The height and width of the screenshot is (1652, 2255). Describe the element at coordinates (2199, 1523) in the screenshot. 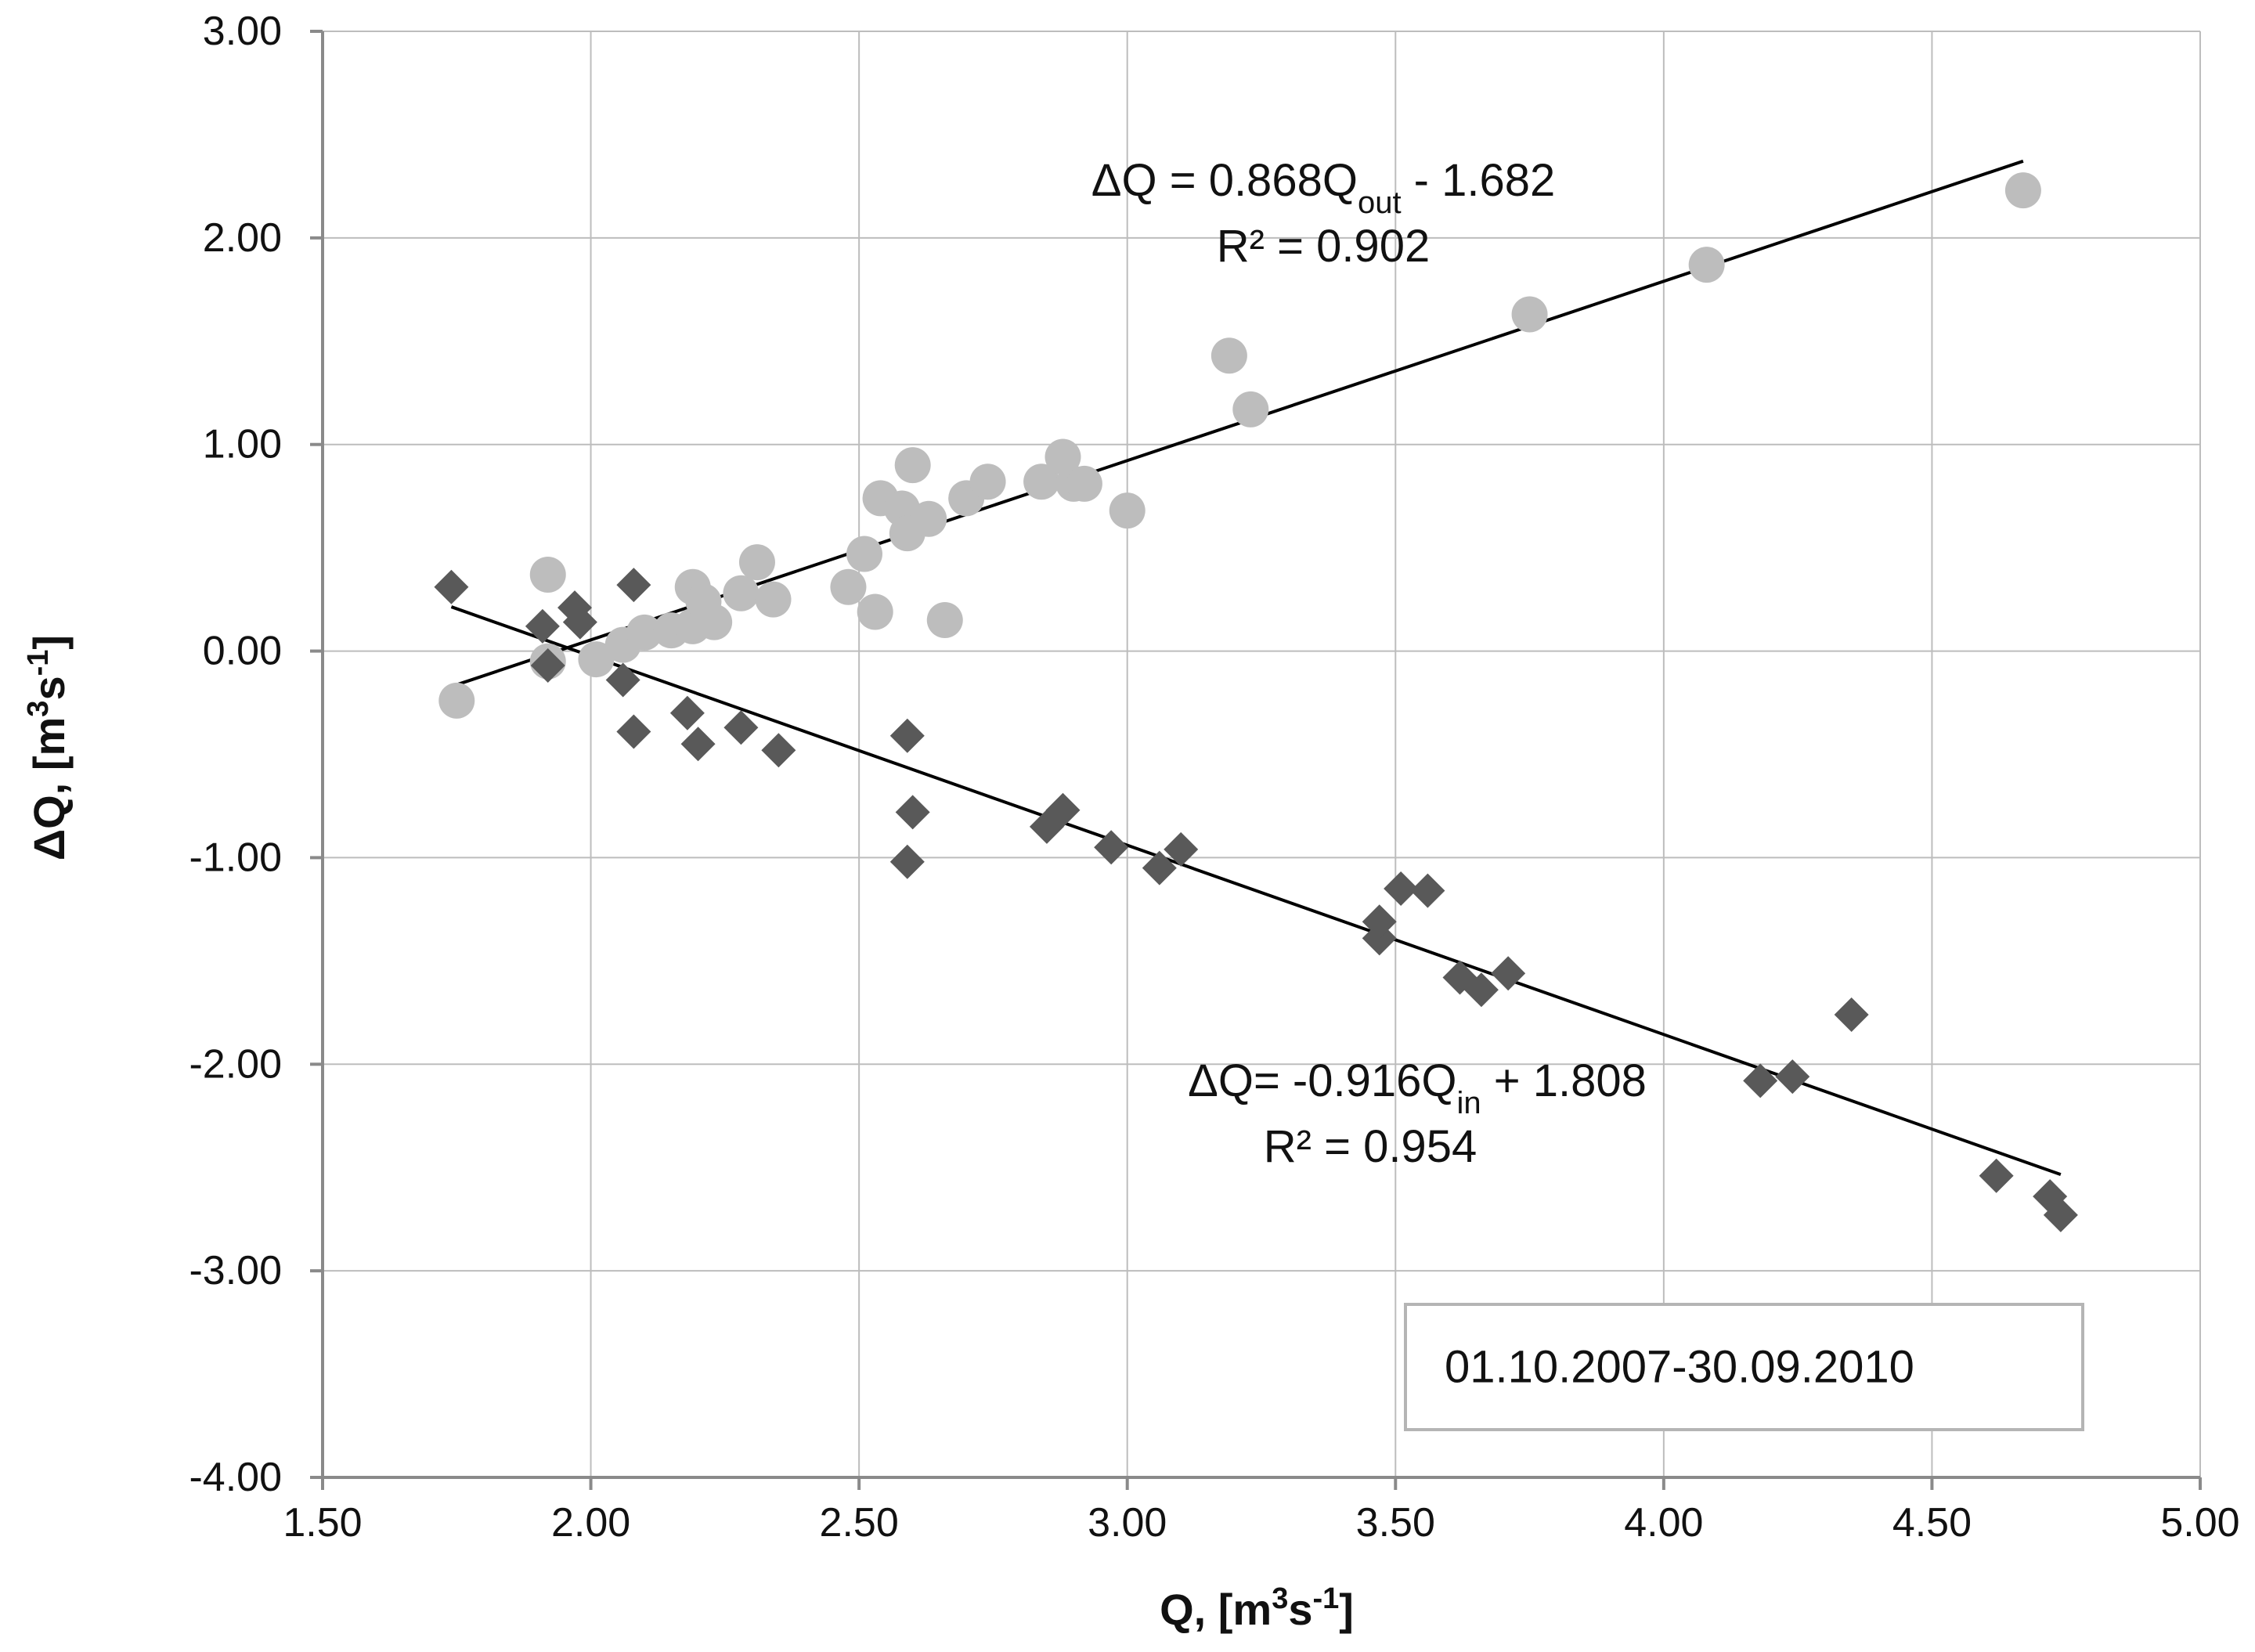

I see `x-tick-label: 5.00` at that location.